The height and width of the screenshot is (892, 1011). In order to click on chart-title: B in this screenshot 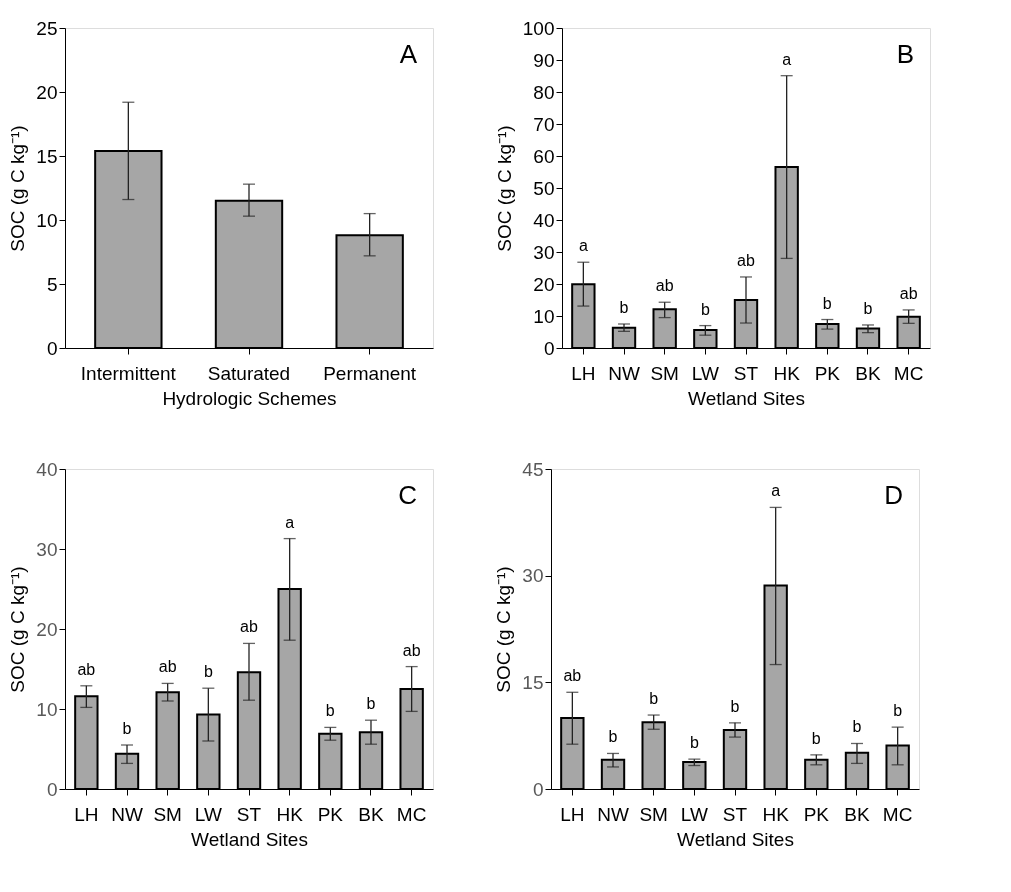, I will do `click(905, 54)`.